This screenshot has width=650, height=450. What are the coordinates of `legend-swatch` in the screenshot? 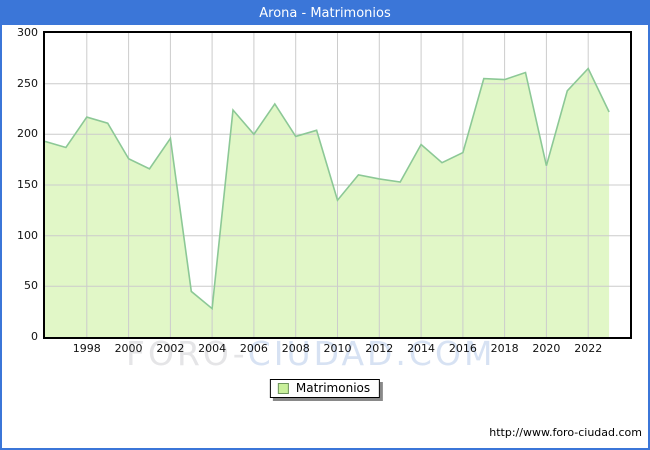 It's located at (283, 388).